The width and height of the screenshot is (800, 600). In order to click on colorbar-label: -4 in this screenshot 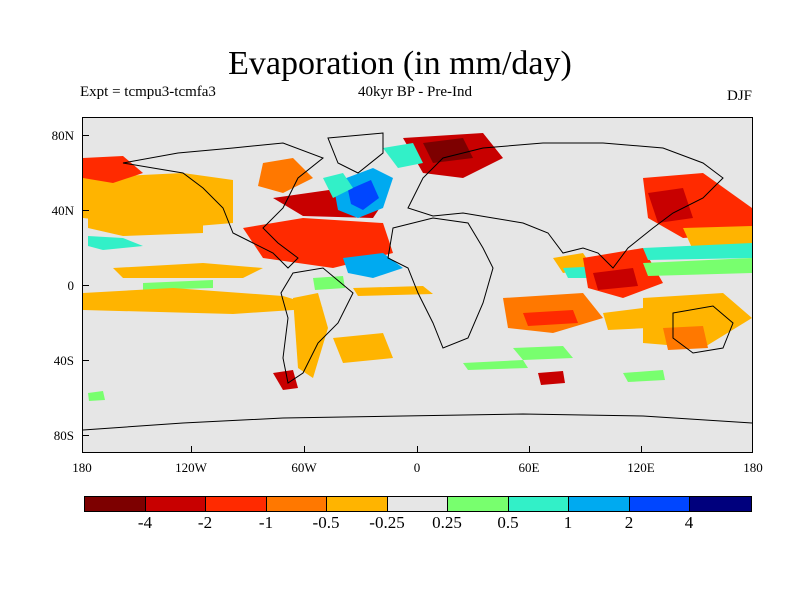, I will do `click(145, 522)`.